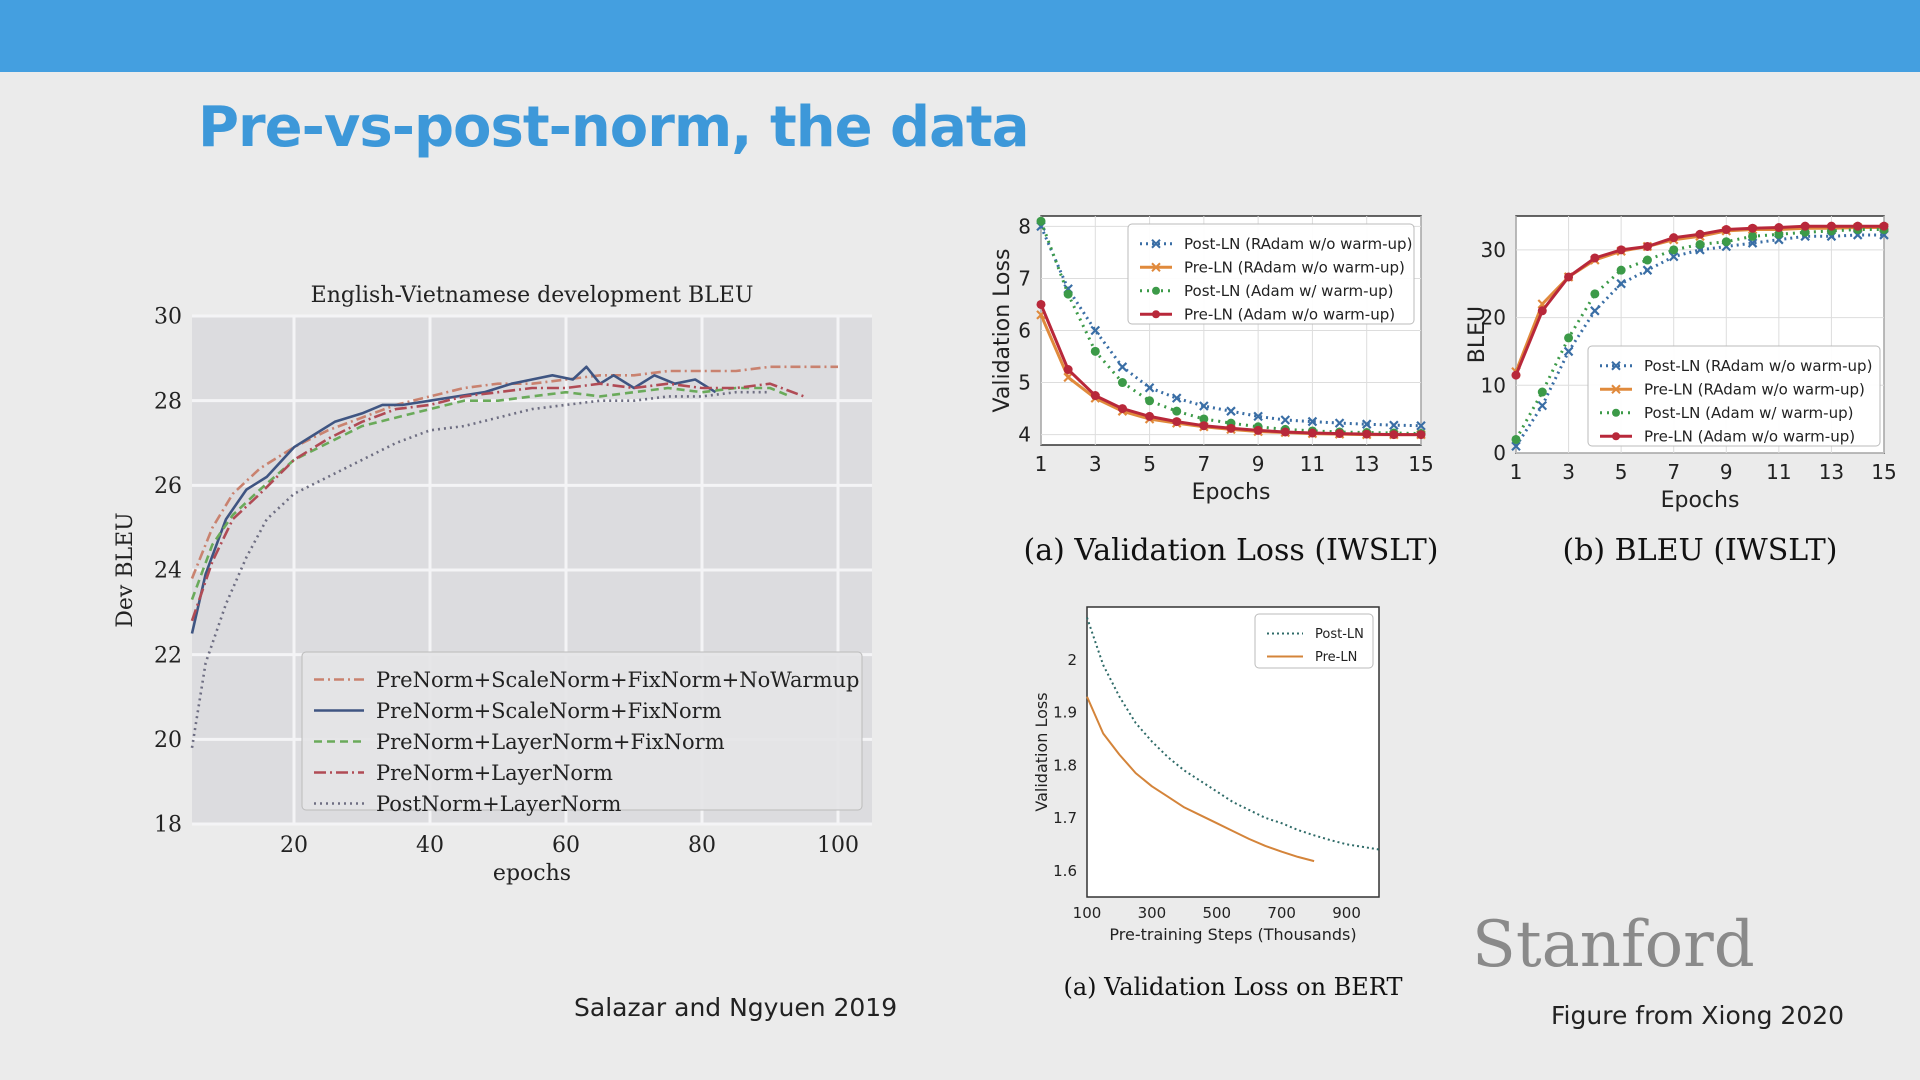  What do you see at coordinates (1233, 734) in the screenshot?
I see `series-line-post-ln` at bounding box center [1233, 734].